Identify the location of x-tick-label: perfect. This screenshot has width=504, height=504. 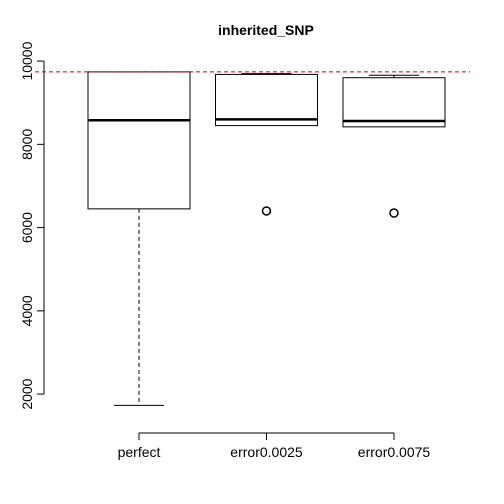
(139, 452).